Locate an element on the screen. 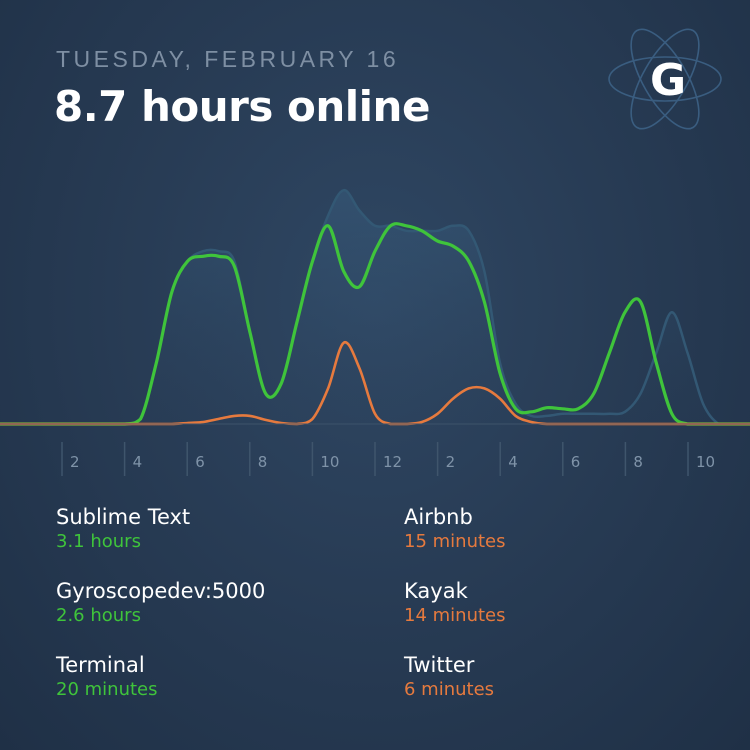 The width and height of the screenshot is (750, 750). stat-airbnb: Airbnb 15 minutes is located at coordinates (455, 528).